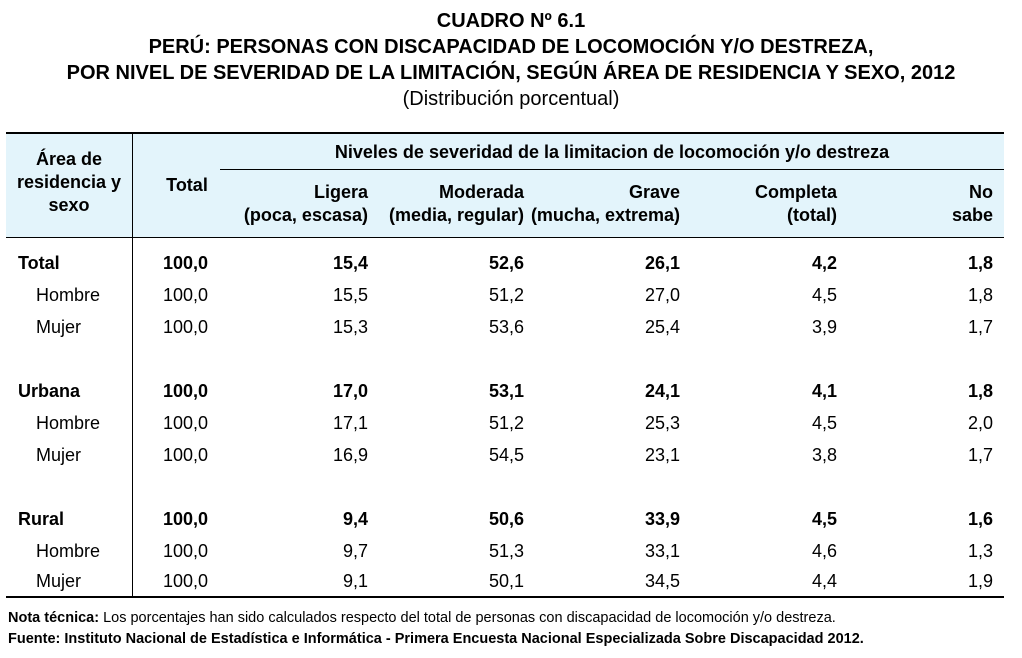  I want to click on header-col-completa: Completa (total), so click(795, 203).